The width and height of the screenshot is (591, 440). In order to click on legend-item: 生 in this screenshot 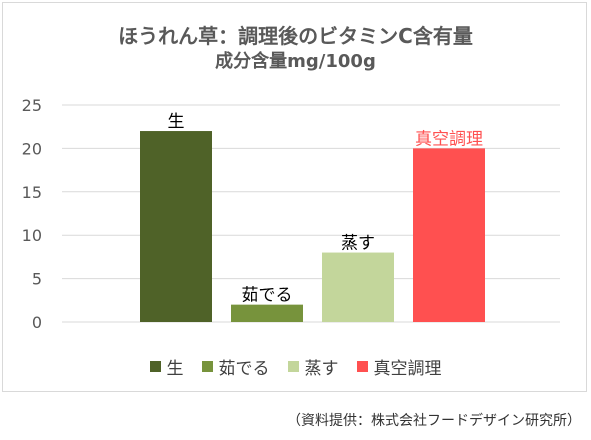, I will do `click(166, 366)`.